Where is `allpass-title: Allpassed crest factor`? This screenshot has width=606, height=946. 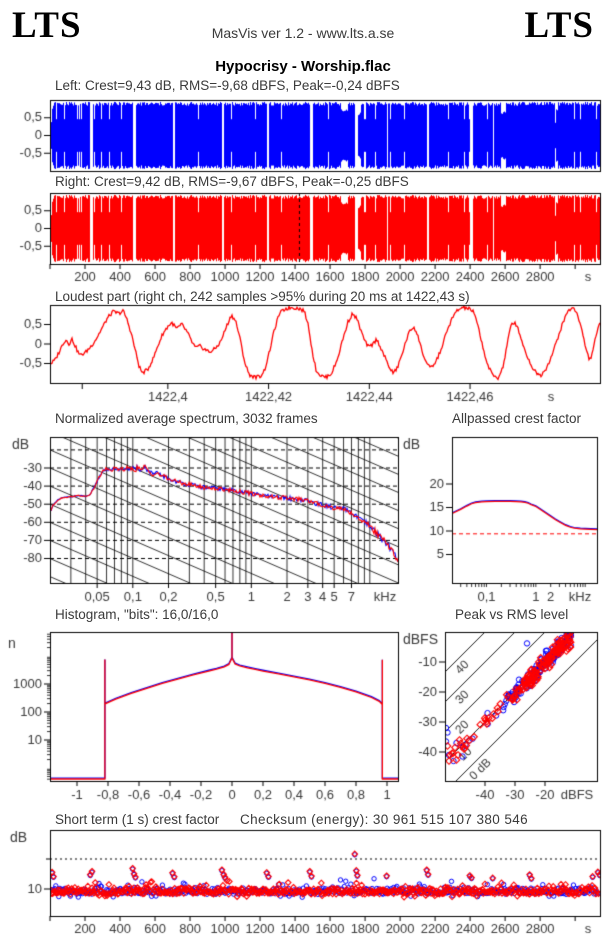 allpass-title: Allpassed crest factor is located at coordinates (517, 418).